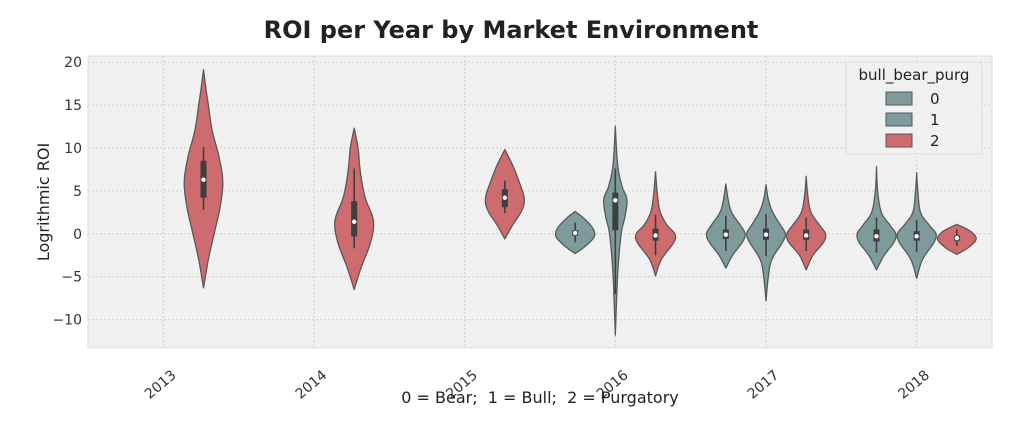 Image resolution: width=1021 pixels, height=424 pixels. What do you see at coordinates (161, 384) in the screenshot?
I see `x-tick-label: 2013` at bounding box center [161, 384].